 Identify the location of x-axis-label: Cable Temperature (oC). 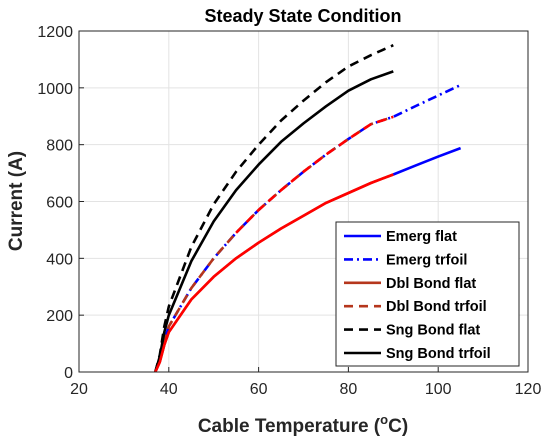
(303, 424).